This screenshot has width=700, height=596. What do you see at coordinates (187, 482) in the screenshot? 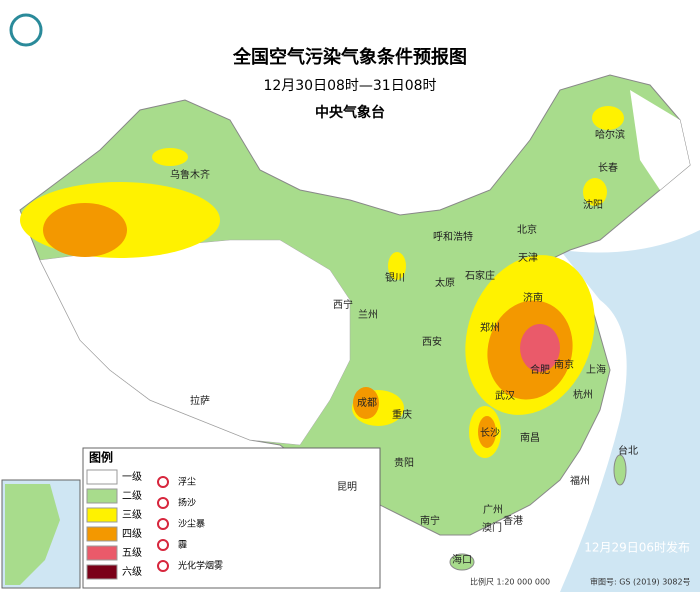
I see `legend-symbol-label: 浮尘` at bounding box center [187, 482].